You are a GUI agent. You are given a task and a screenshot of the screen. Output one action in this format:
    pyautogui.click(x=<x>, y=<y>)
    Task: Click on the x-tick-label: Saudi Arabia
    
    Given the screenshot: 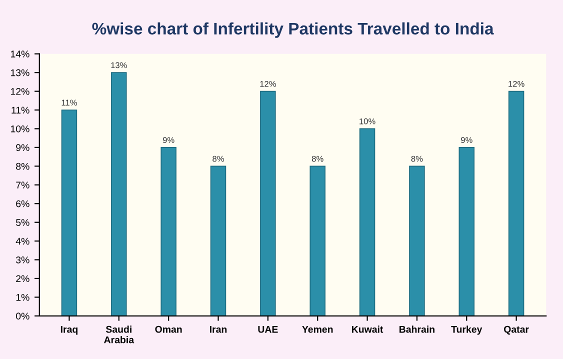 What is the action you would take?
    pyautogui.click(x=119, y=335)
    